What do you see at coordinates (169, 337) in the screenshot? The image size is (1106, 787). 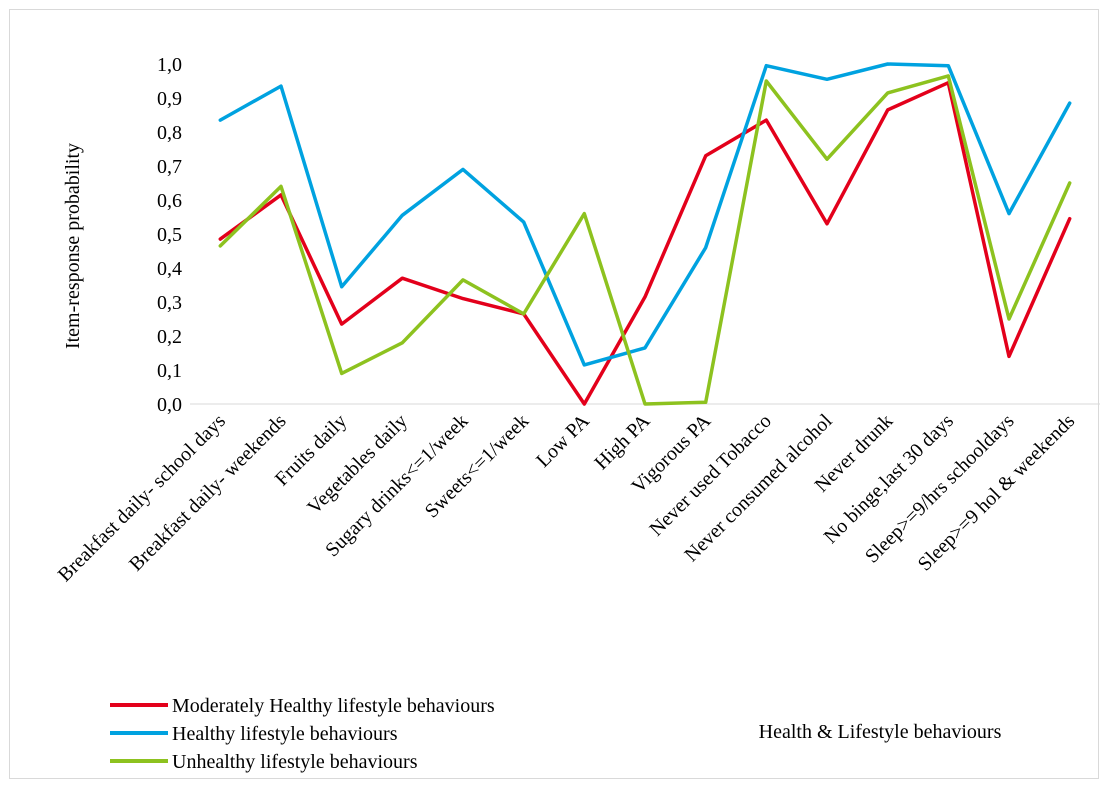 I see `y-tick-label: 0,2` at bounding box center [169, 337].